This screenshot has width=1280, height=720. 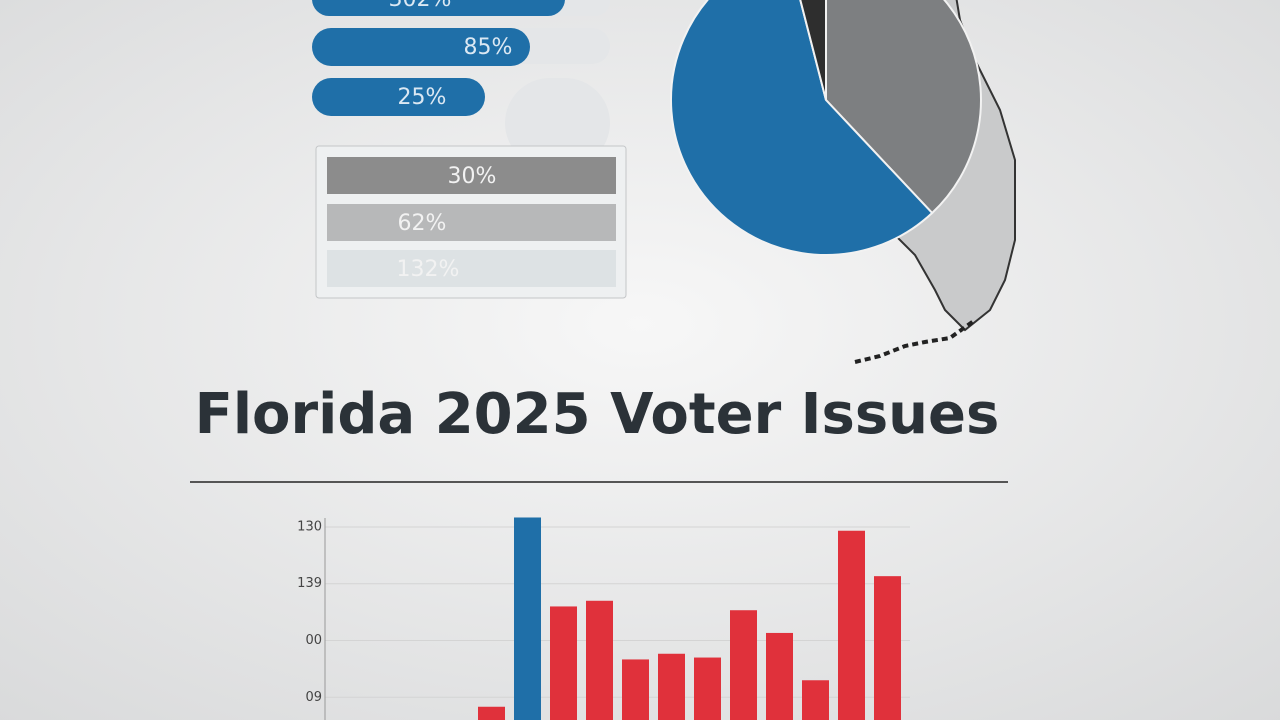 I want to click on pill-label: 85%, so click(x=488, y=47).